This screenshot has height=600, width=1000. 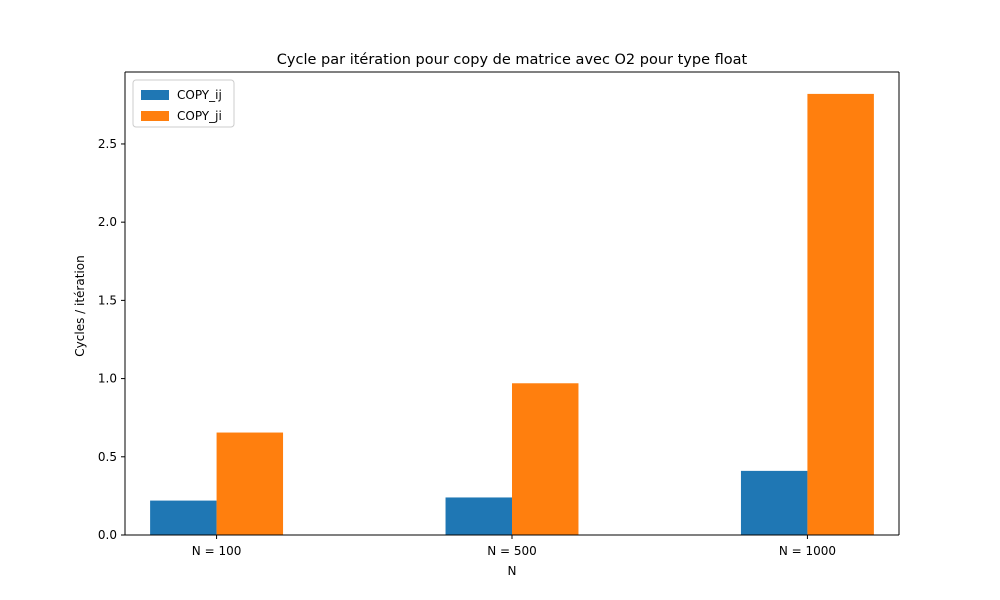 I want to click on x-axis-label: N, so click(x=512, y=571).